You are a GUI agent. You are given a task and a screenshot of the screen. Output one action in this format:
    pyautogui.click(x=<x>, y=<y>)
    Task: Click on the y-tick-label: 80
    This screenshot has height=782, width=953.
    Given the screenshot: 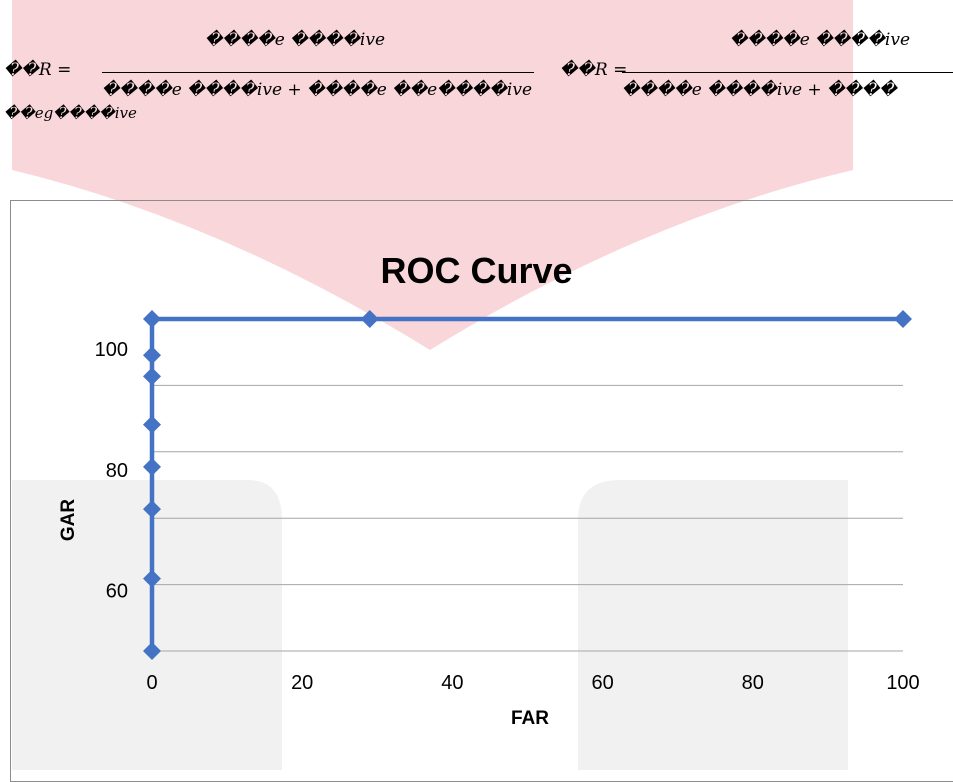 What is the action you would take?
    pyautogui.click(x=117, y=471)
    